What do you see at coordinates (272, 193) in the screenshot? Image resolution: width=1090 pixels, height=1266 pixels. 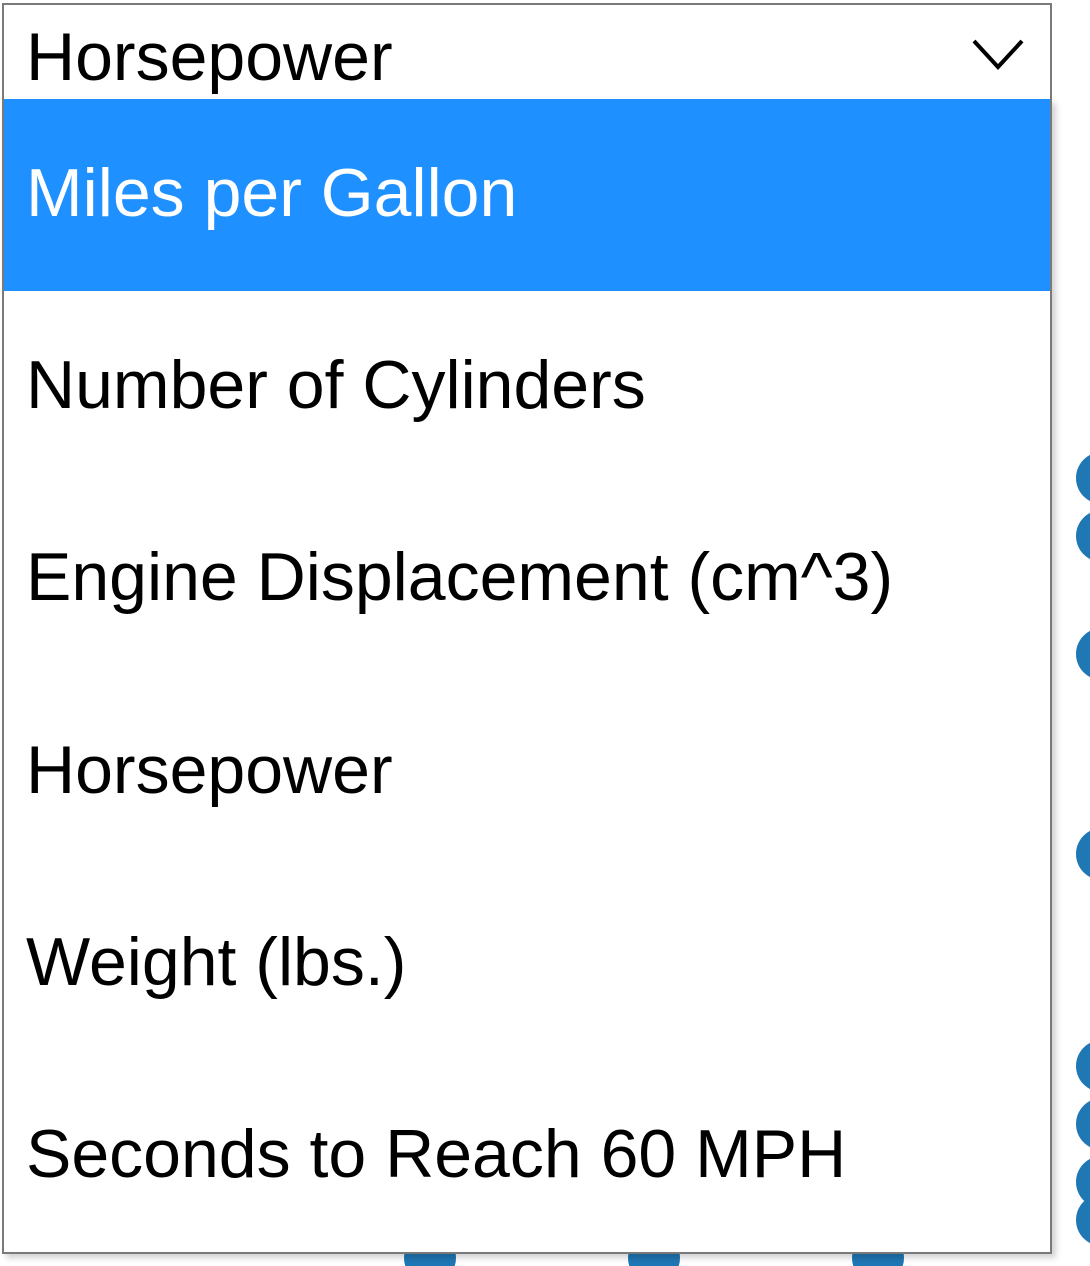 I see `select-option-label: Miles per Gallon` at bounding box center [272, 193].